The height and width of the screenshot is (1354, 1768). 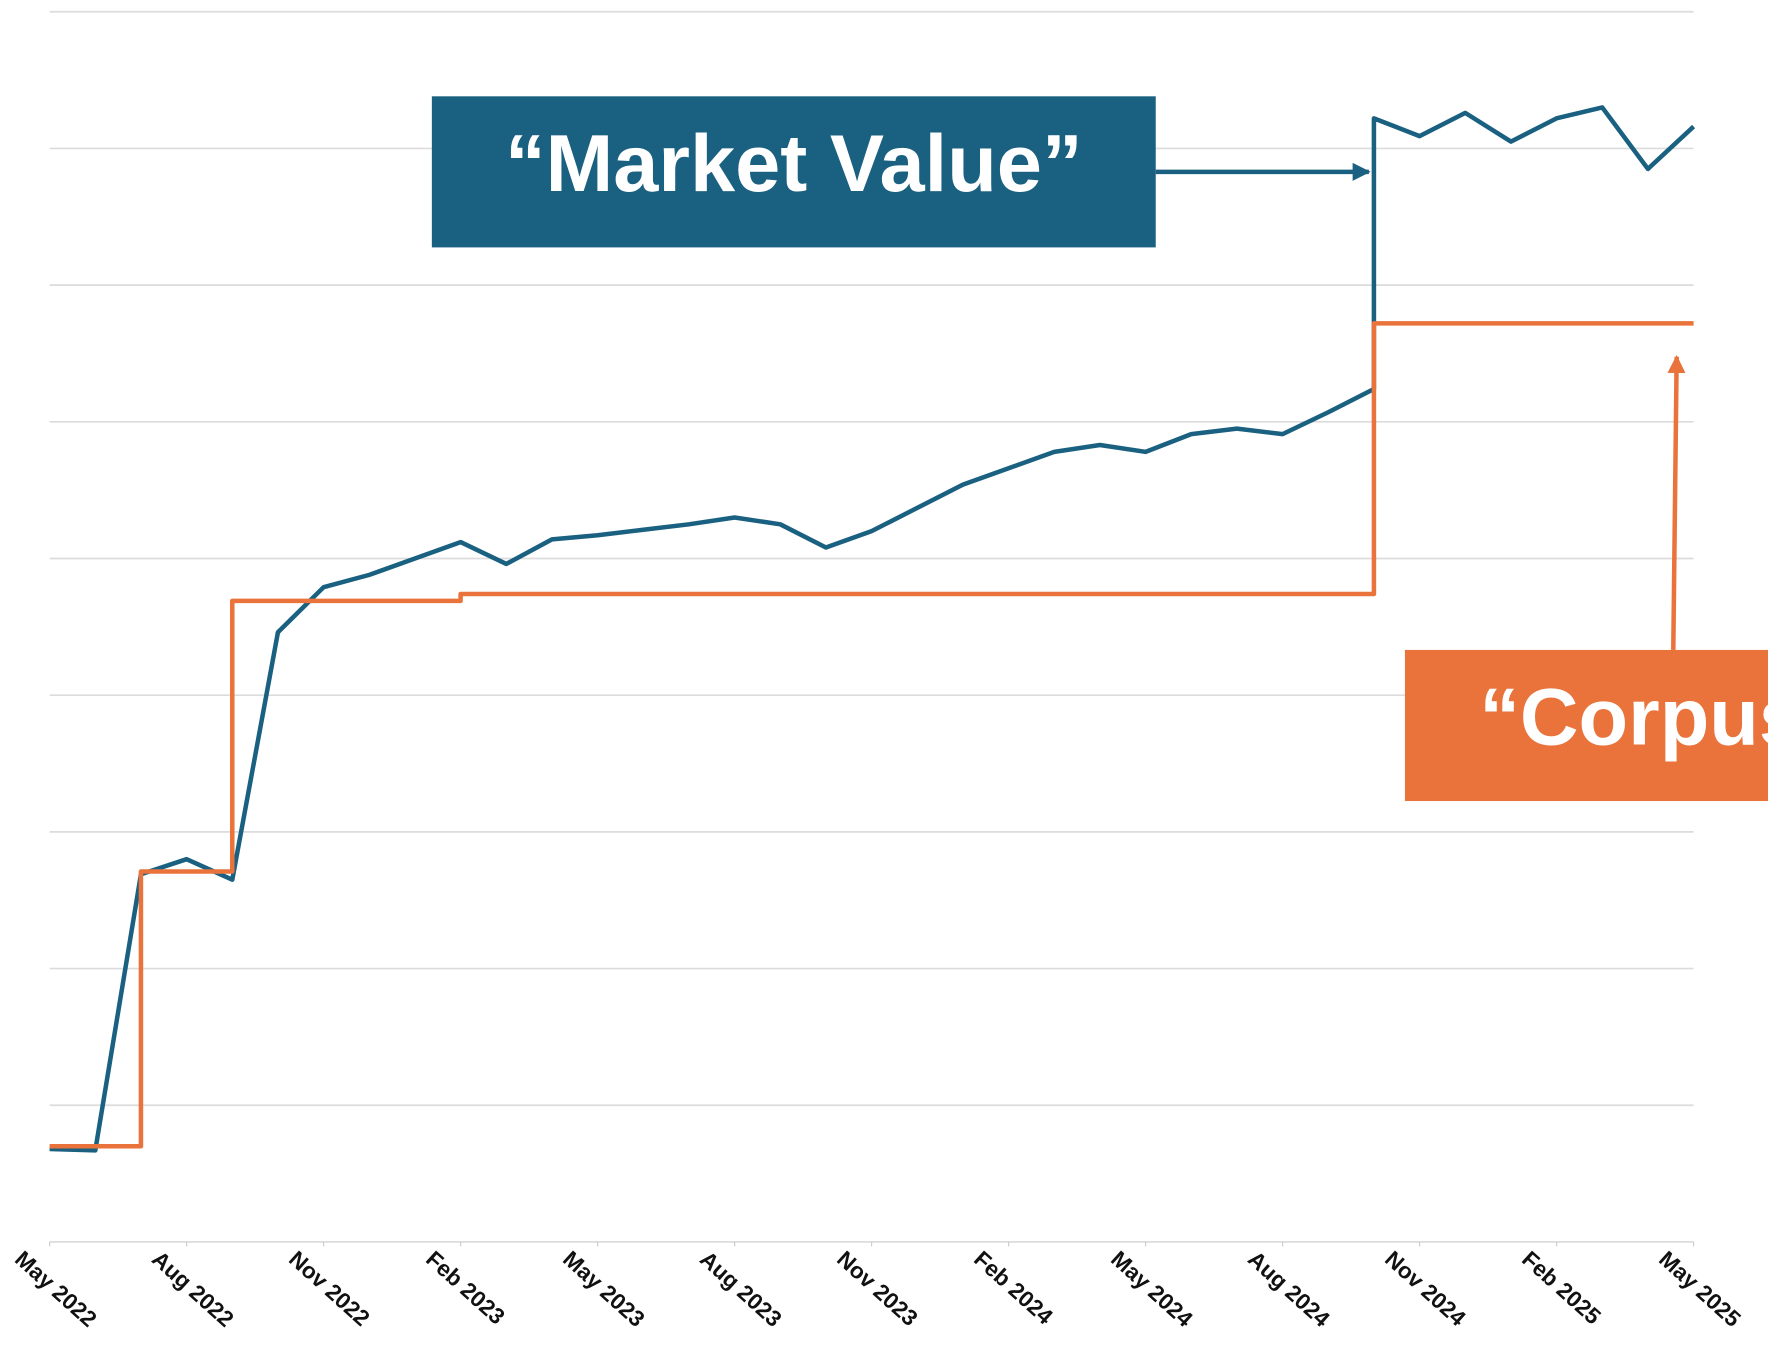 I want to click on x-tick-label: Aug 2024, so click(x=1289, y=1289).